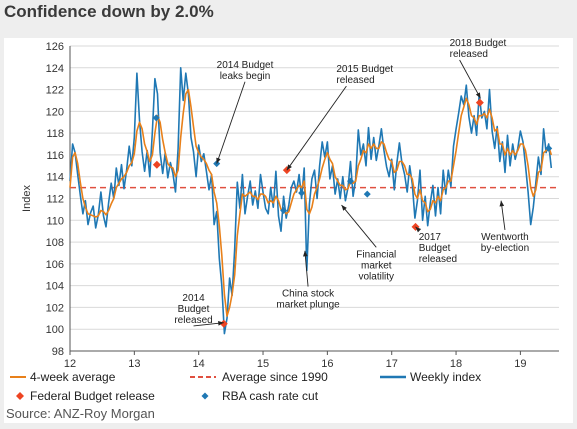 The height and width of the screenshot is (429, 577). What do you see at coordinates (92, 396) in the screenshot?
I see `legend-label-federal-budget: Federal Budget release` at bounding box center [92, 396].